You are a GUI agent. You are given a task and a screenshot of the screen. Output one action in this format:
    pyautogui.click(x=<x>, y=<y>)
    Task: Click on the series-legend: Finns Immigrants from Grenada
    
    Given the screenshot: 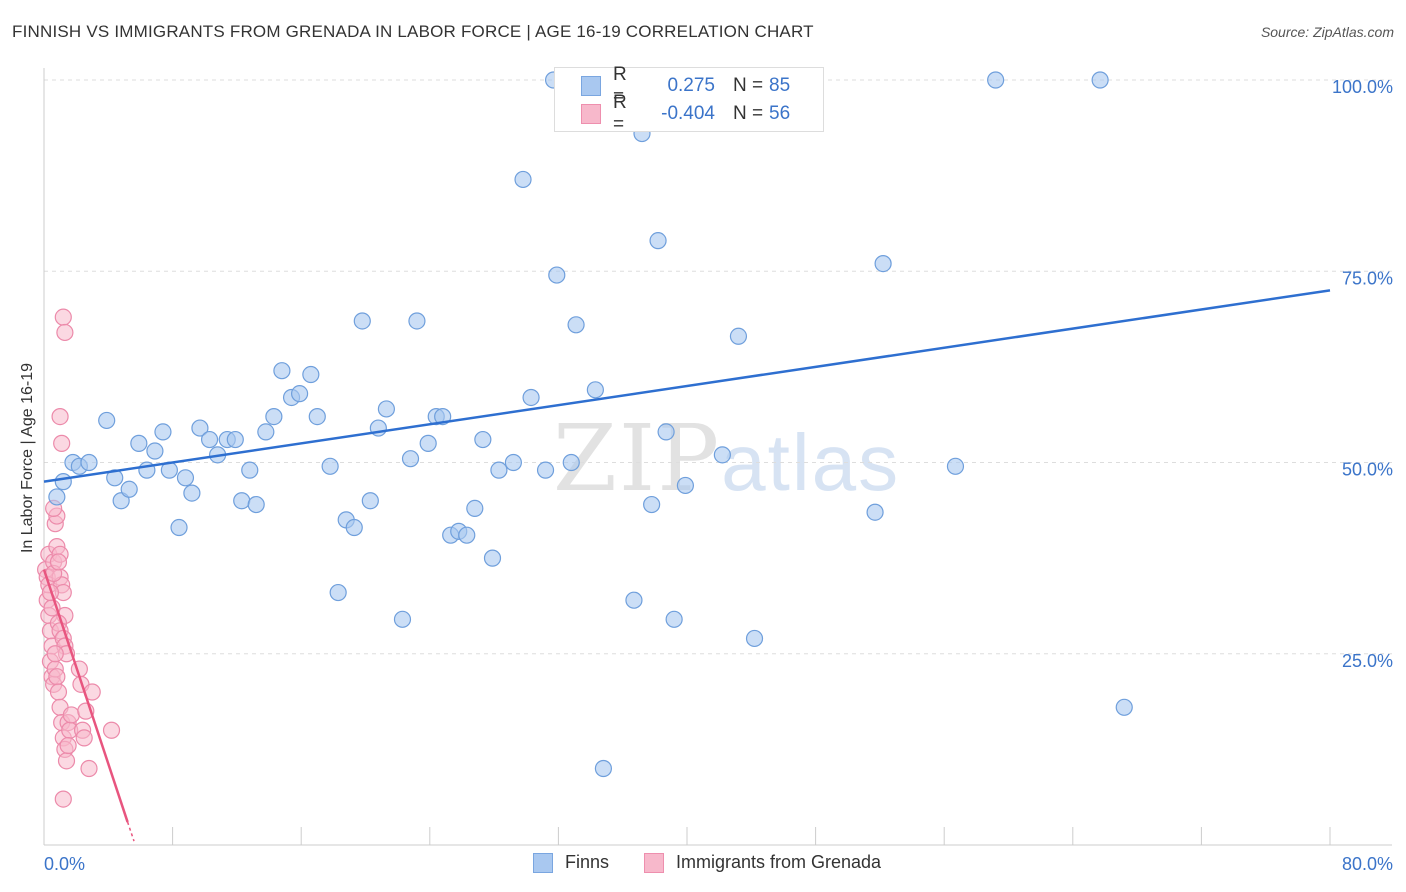 What is the action you would take?
    pyautogui.click(x=703, y=864)
    